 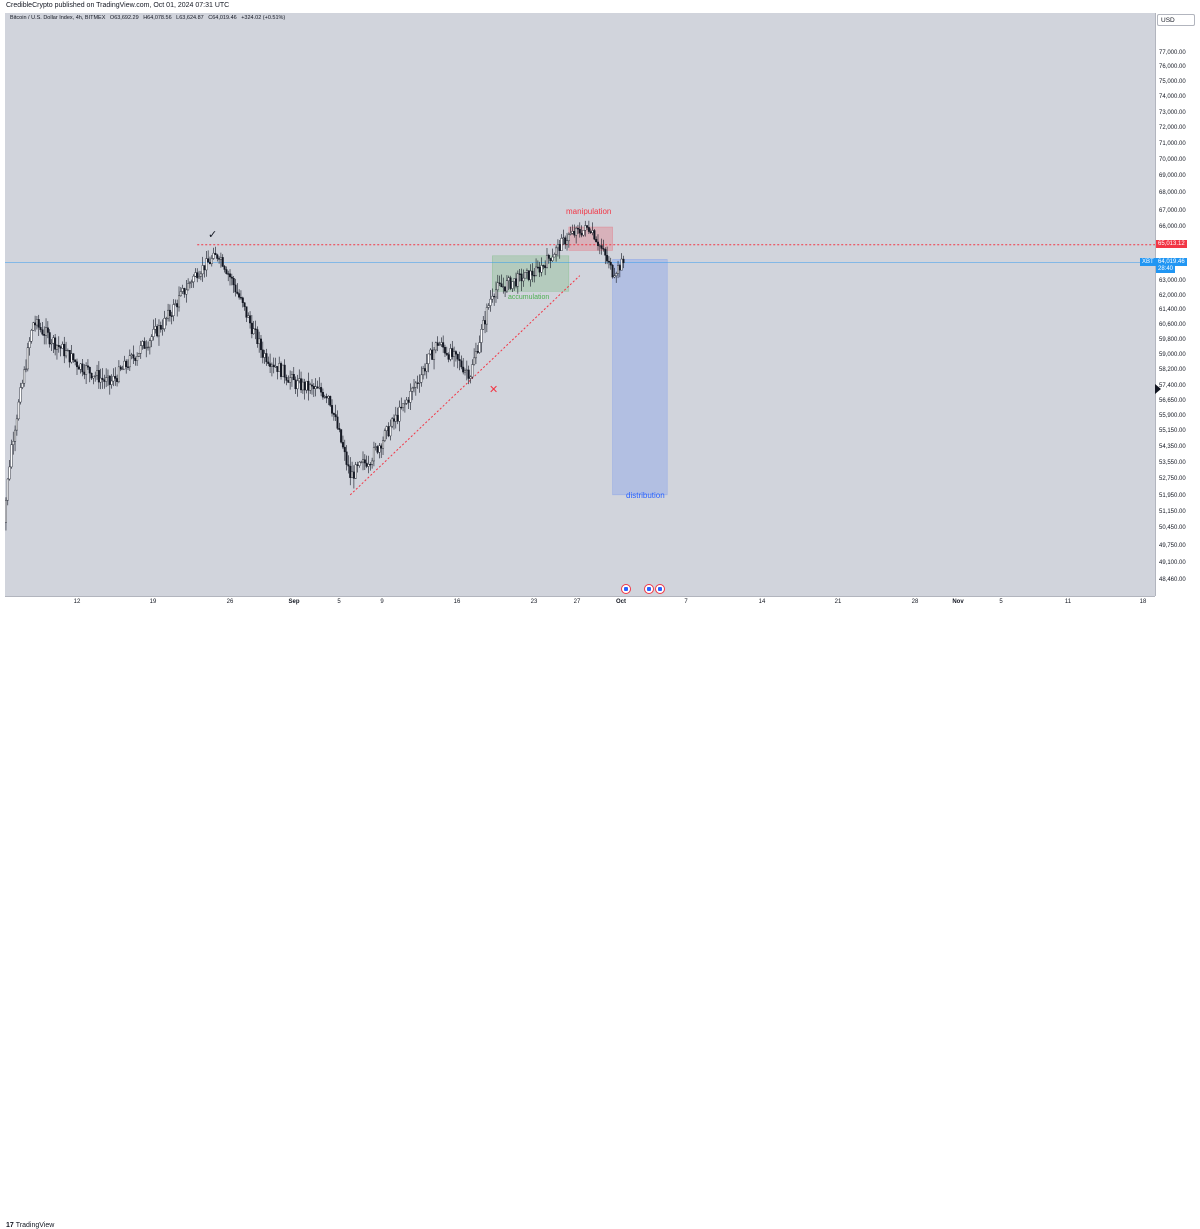 What do you see at coordinates (1172, 355) in the screenshot?
I see `price-axis-label: 59,000.00` at bounding box center [1172, 355].